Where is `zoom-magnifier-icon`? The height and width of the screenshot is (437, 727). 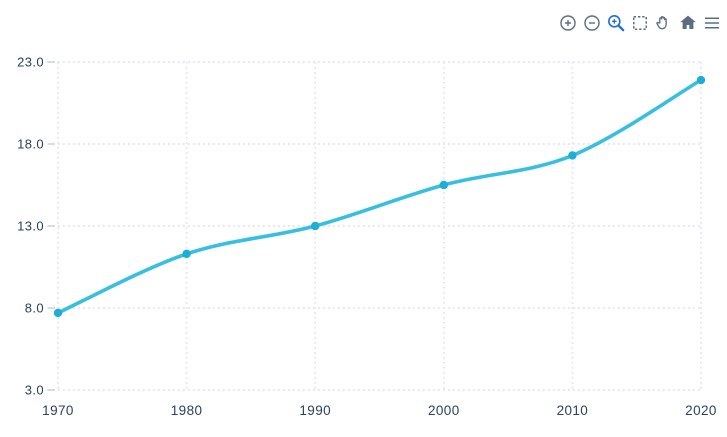
zoom-magnifier-icon is located at coordinates (616, 23).